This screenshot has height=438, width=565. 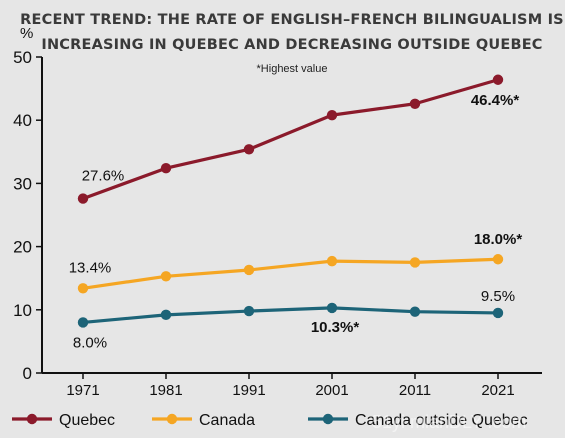 I want to click on data-label: 27.6%, so click(x=103, y=176).